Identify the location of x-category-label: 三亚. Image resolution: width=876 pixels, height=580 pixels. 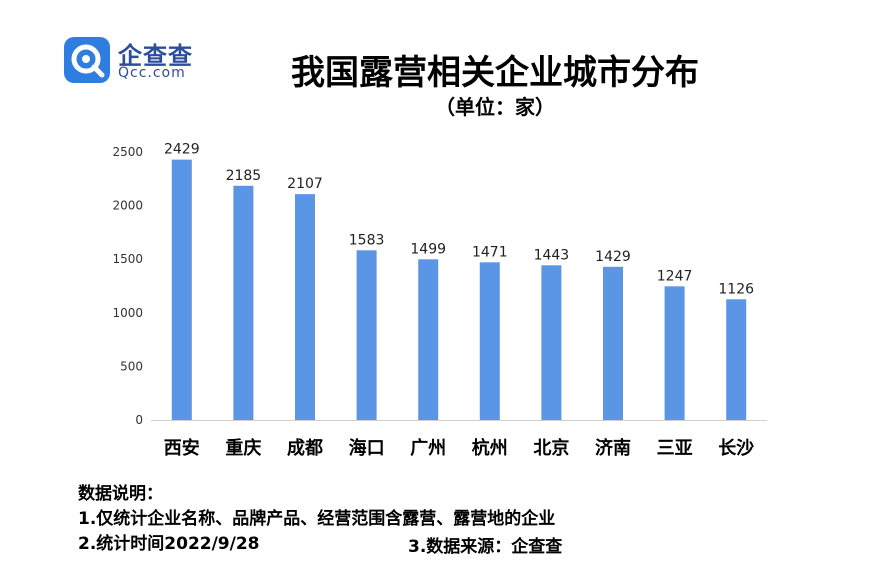
(675, 448).